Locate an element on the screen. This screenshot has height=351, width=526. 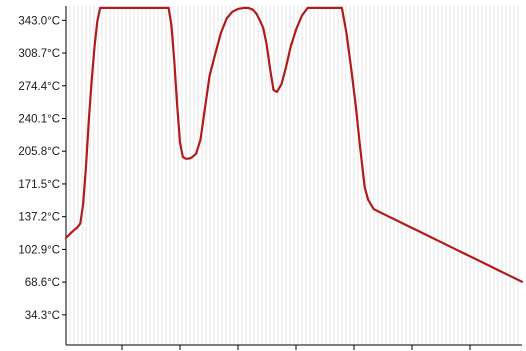
y-tick-label: 308.7°C is located at coordinates (39, 54).